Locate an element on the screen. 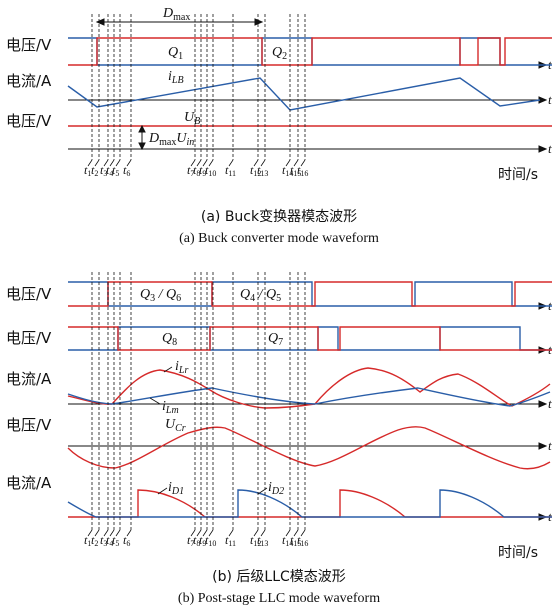 The height and width of the screenshot is (610, 558). panel-b-time-tick-label: t11 is located at coordinates (230, 540).